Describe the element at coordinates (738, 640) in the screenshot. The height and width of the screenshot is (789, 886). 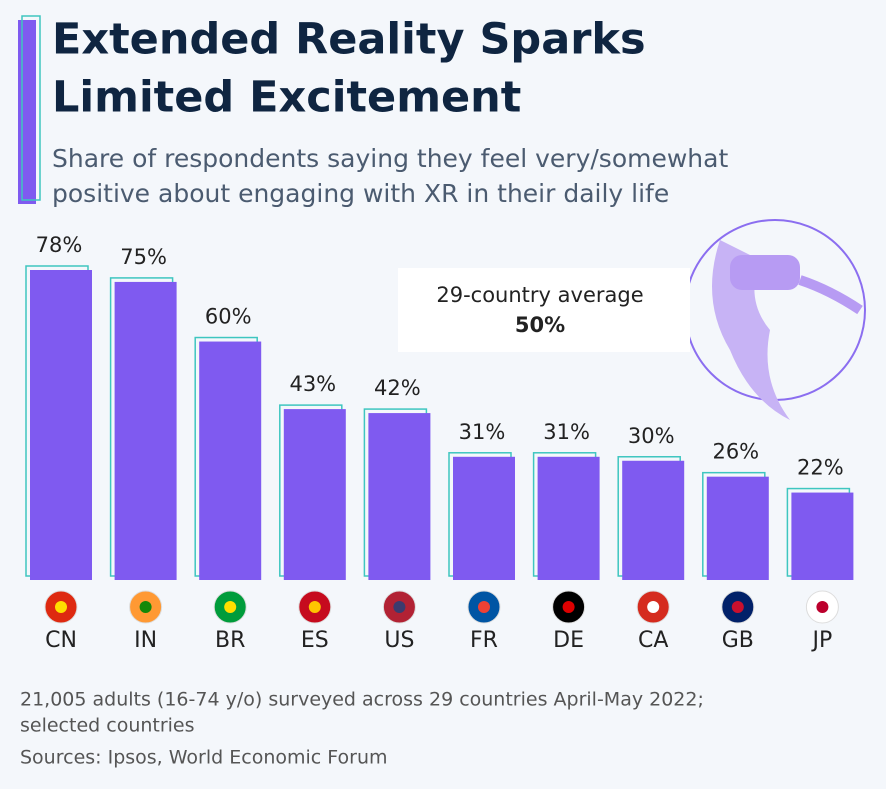
I see `x-tick-label: GB` at that location.